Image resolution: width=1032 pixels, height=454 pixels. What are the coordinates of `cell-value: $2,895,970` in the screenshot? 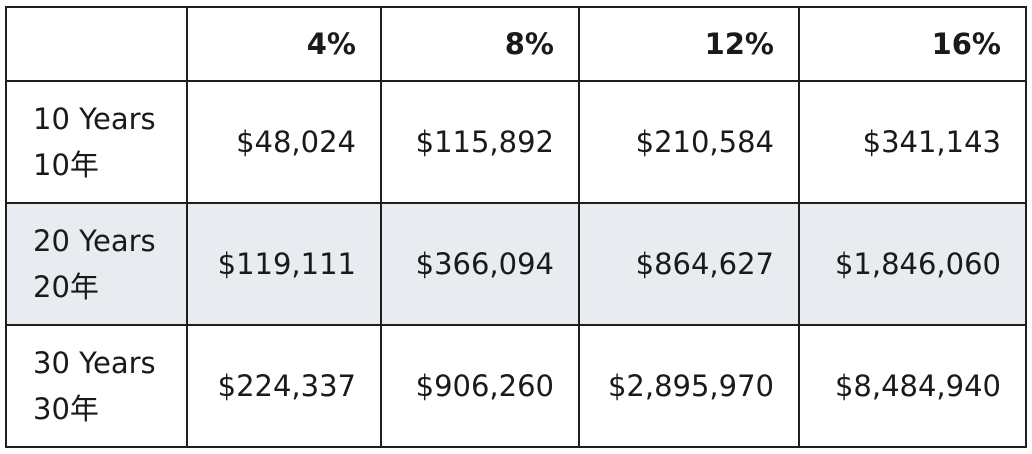 It's located at (689, 386).